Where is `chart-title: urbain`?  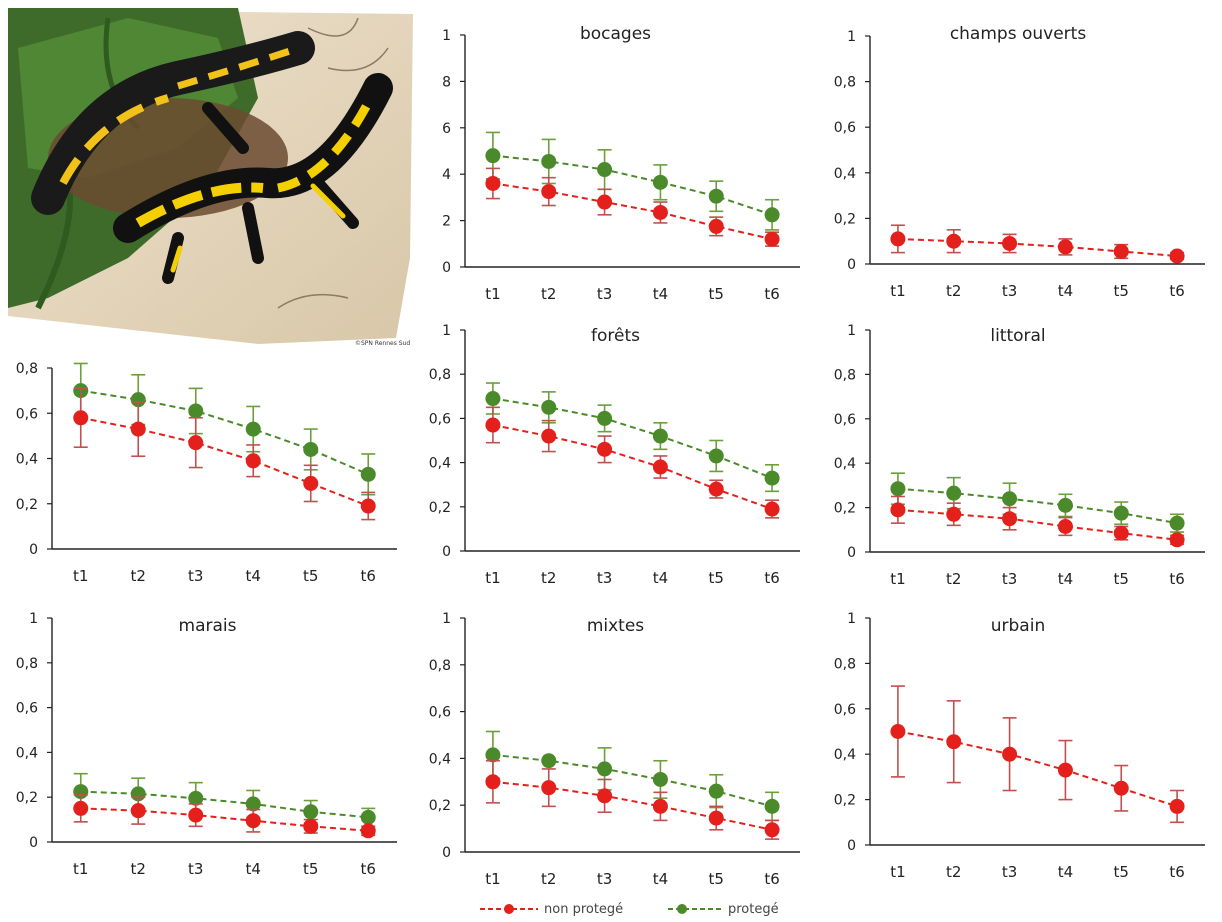 chart-title: urbain is located at coordinates (1018, 626).